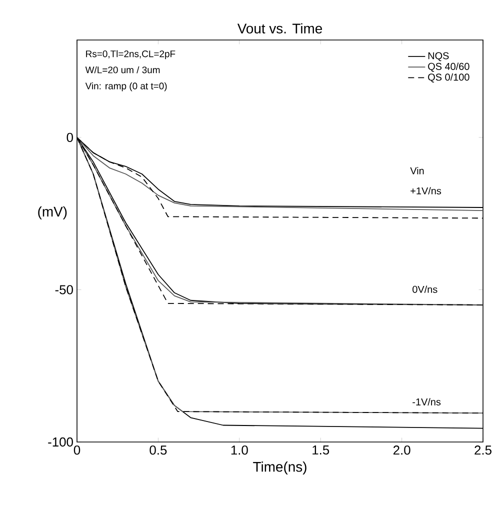 This screenshot has width=503, height=511. I want to click on y-axis-title: (mV), so click(52, 213).